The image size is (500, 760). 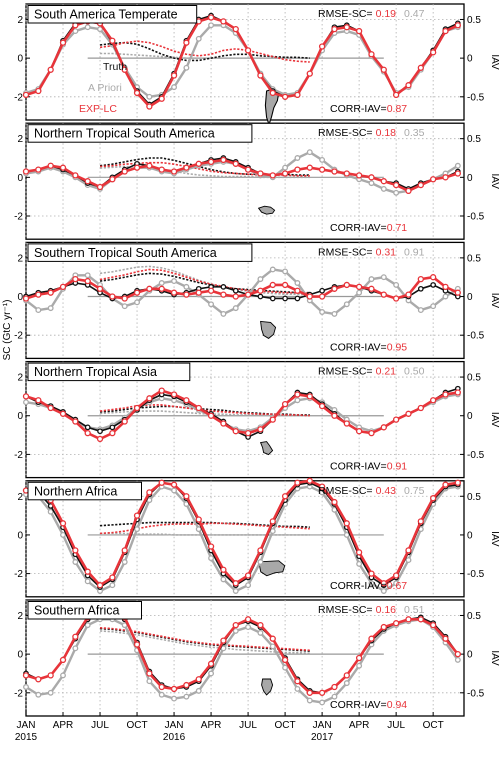 I want to click on x-tick-label: OCT, so click(x=136, y=725).